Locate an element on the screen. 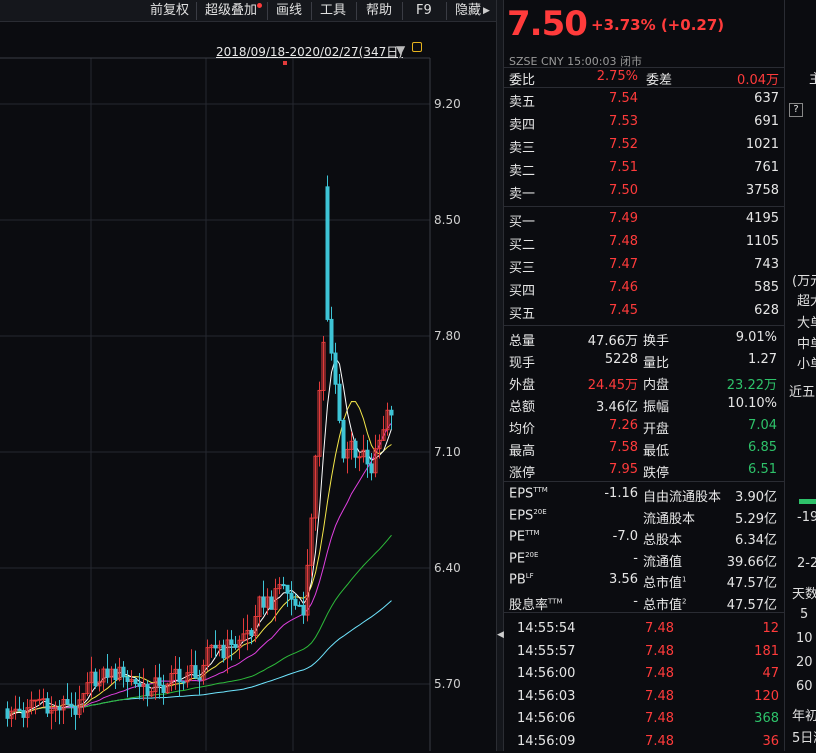 The width and height of the screenshot is (816, 753). days-60: 60 is located at coordinates (804, 686).